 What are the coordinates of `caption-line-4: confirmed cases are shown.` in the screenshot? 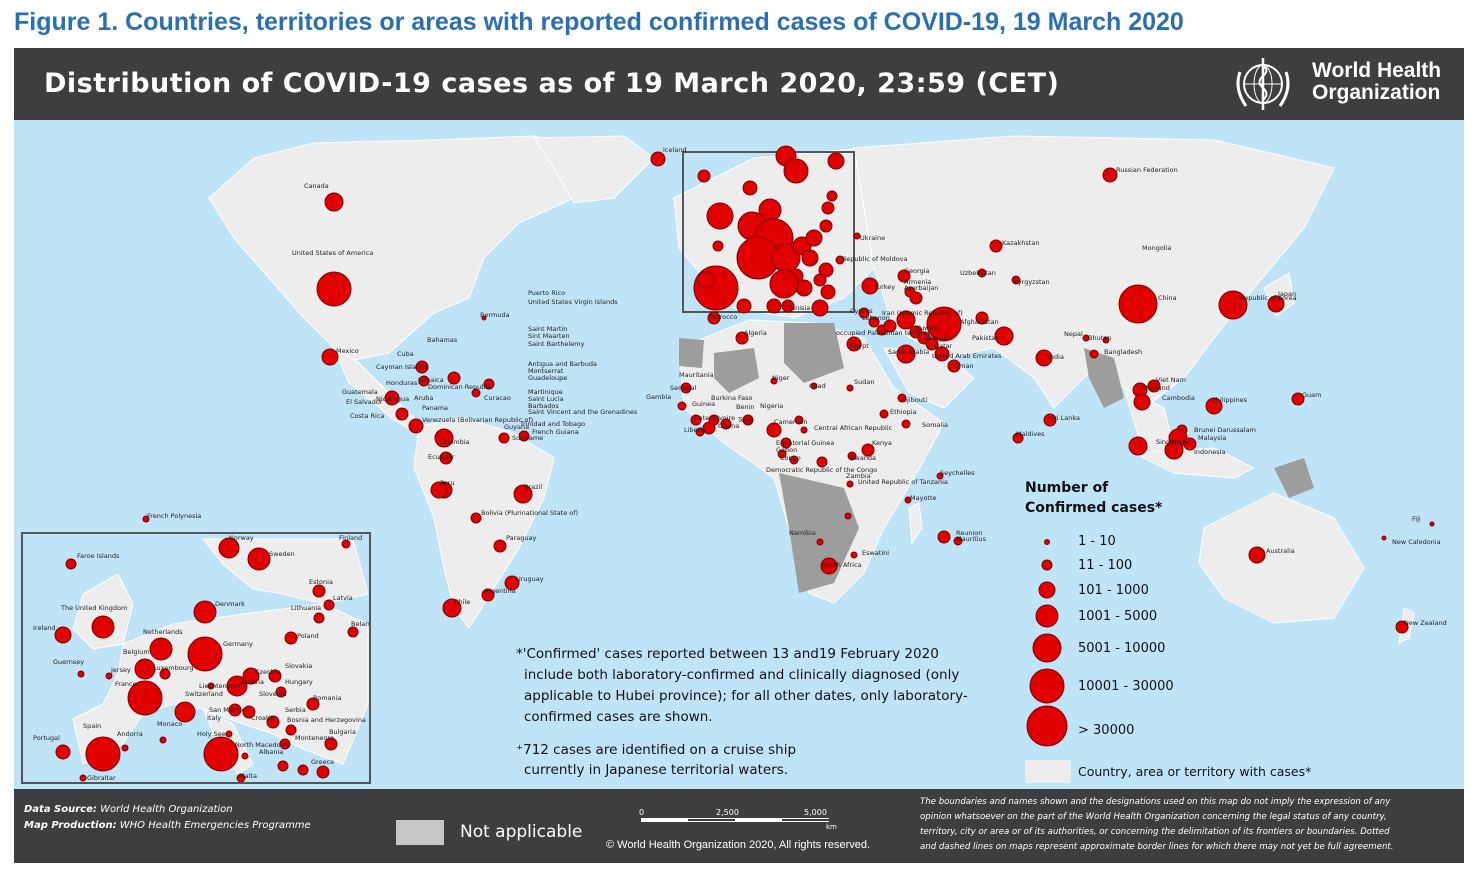 It's located at (618, 717).